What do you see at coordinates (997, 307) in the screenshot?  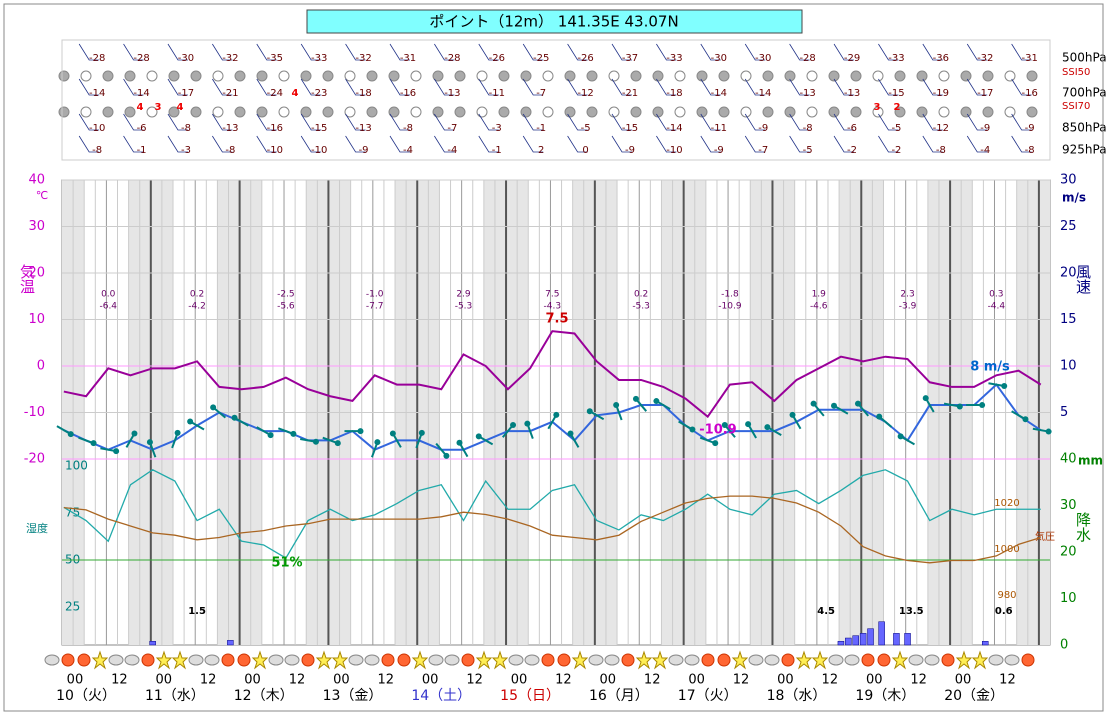 I see `daily-min: -4.4` at bounding box center [997, 307].